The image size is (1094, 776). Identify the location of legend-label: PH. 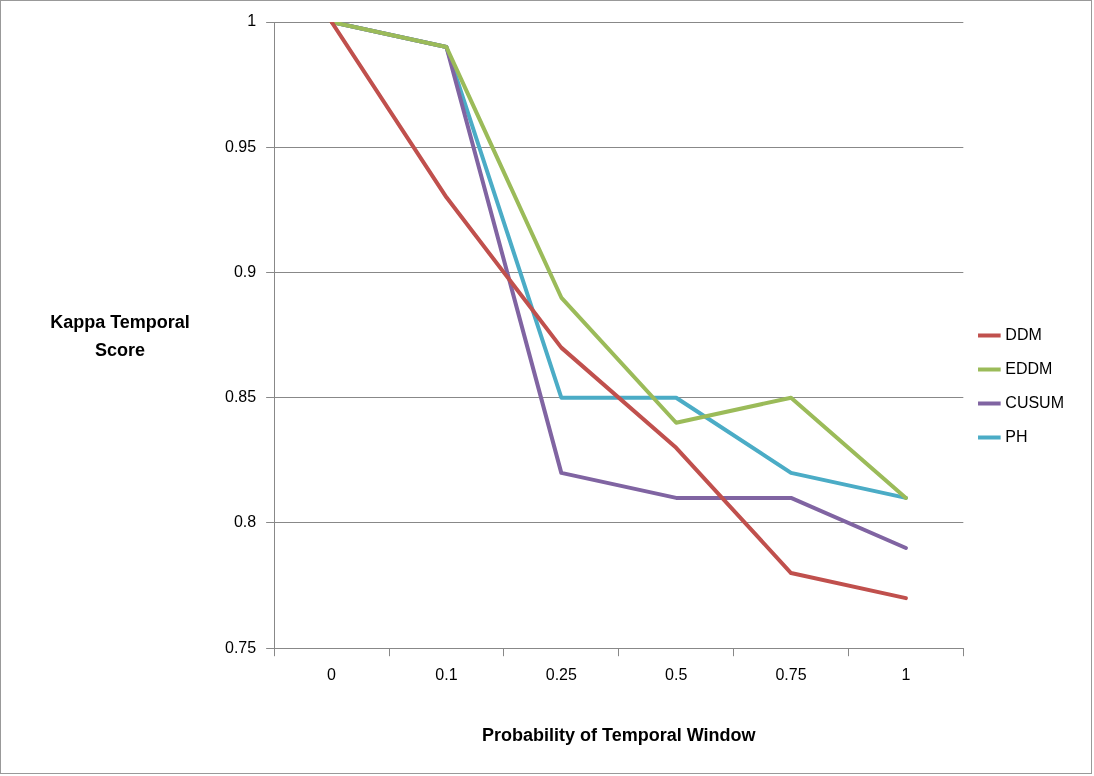
(1016, 436).